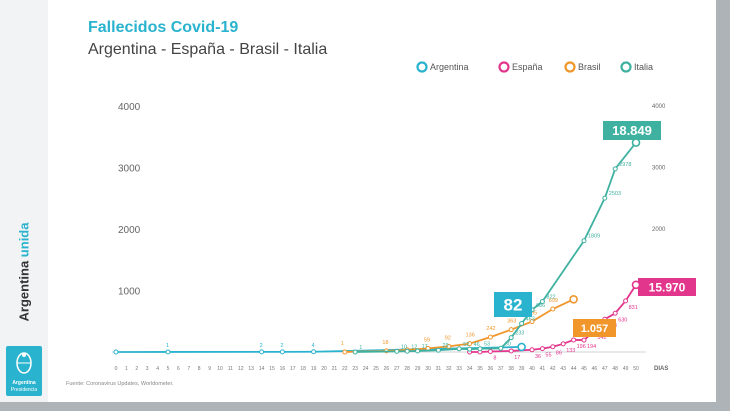 This screenshot has width=730, height=411. Describe the element at coordinates (188, 369) in the screenshot. I see `x-tick-label: 7` at that location.